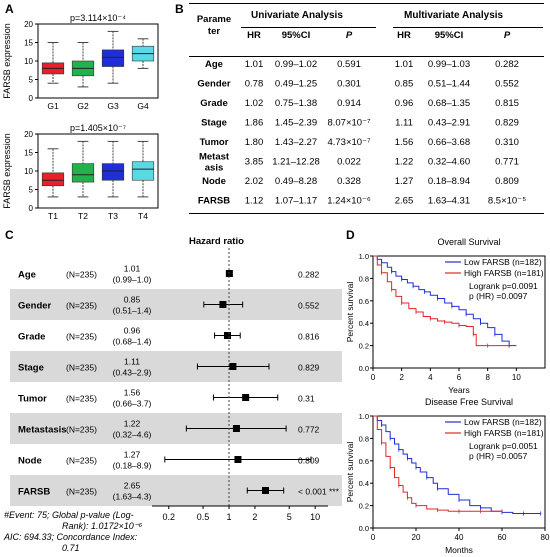 The width and height of the screenshot is (550, 557). I want to click on forest-row-label: FARSB, so click(34, 492).